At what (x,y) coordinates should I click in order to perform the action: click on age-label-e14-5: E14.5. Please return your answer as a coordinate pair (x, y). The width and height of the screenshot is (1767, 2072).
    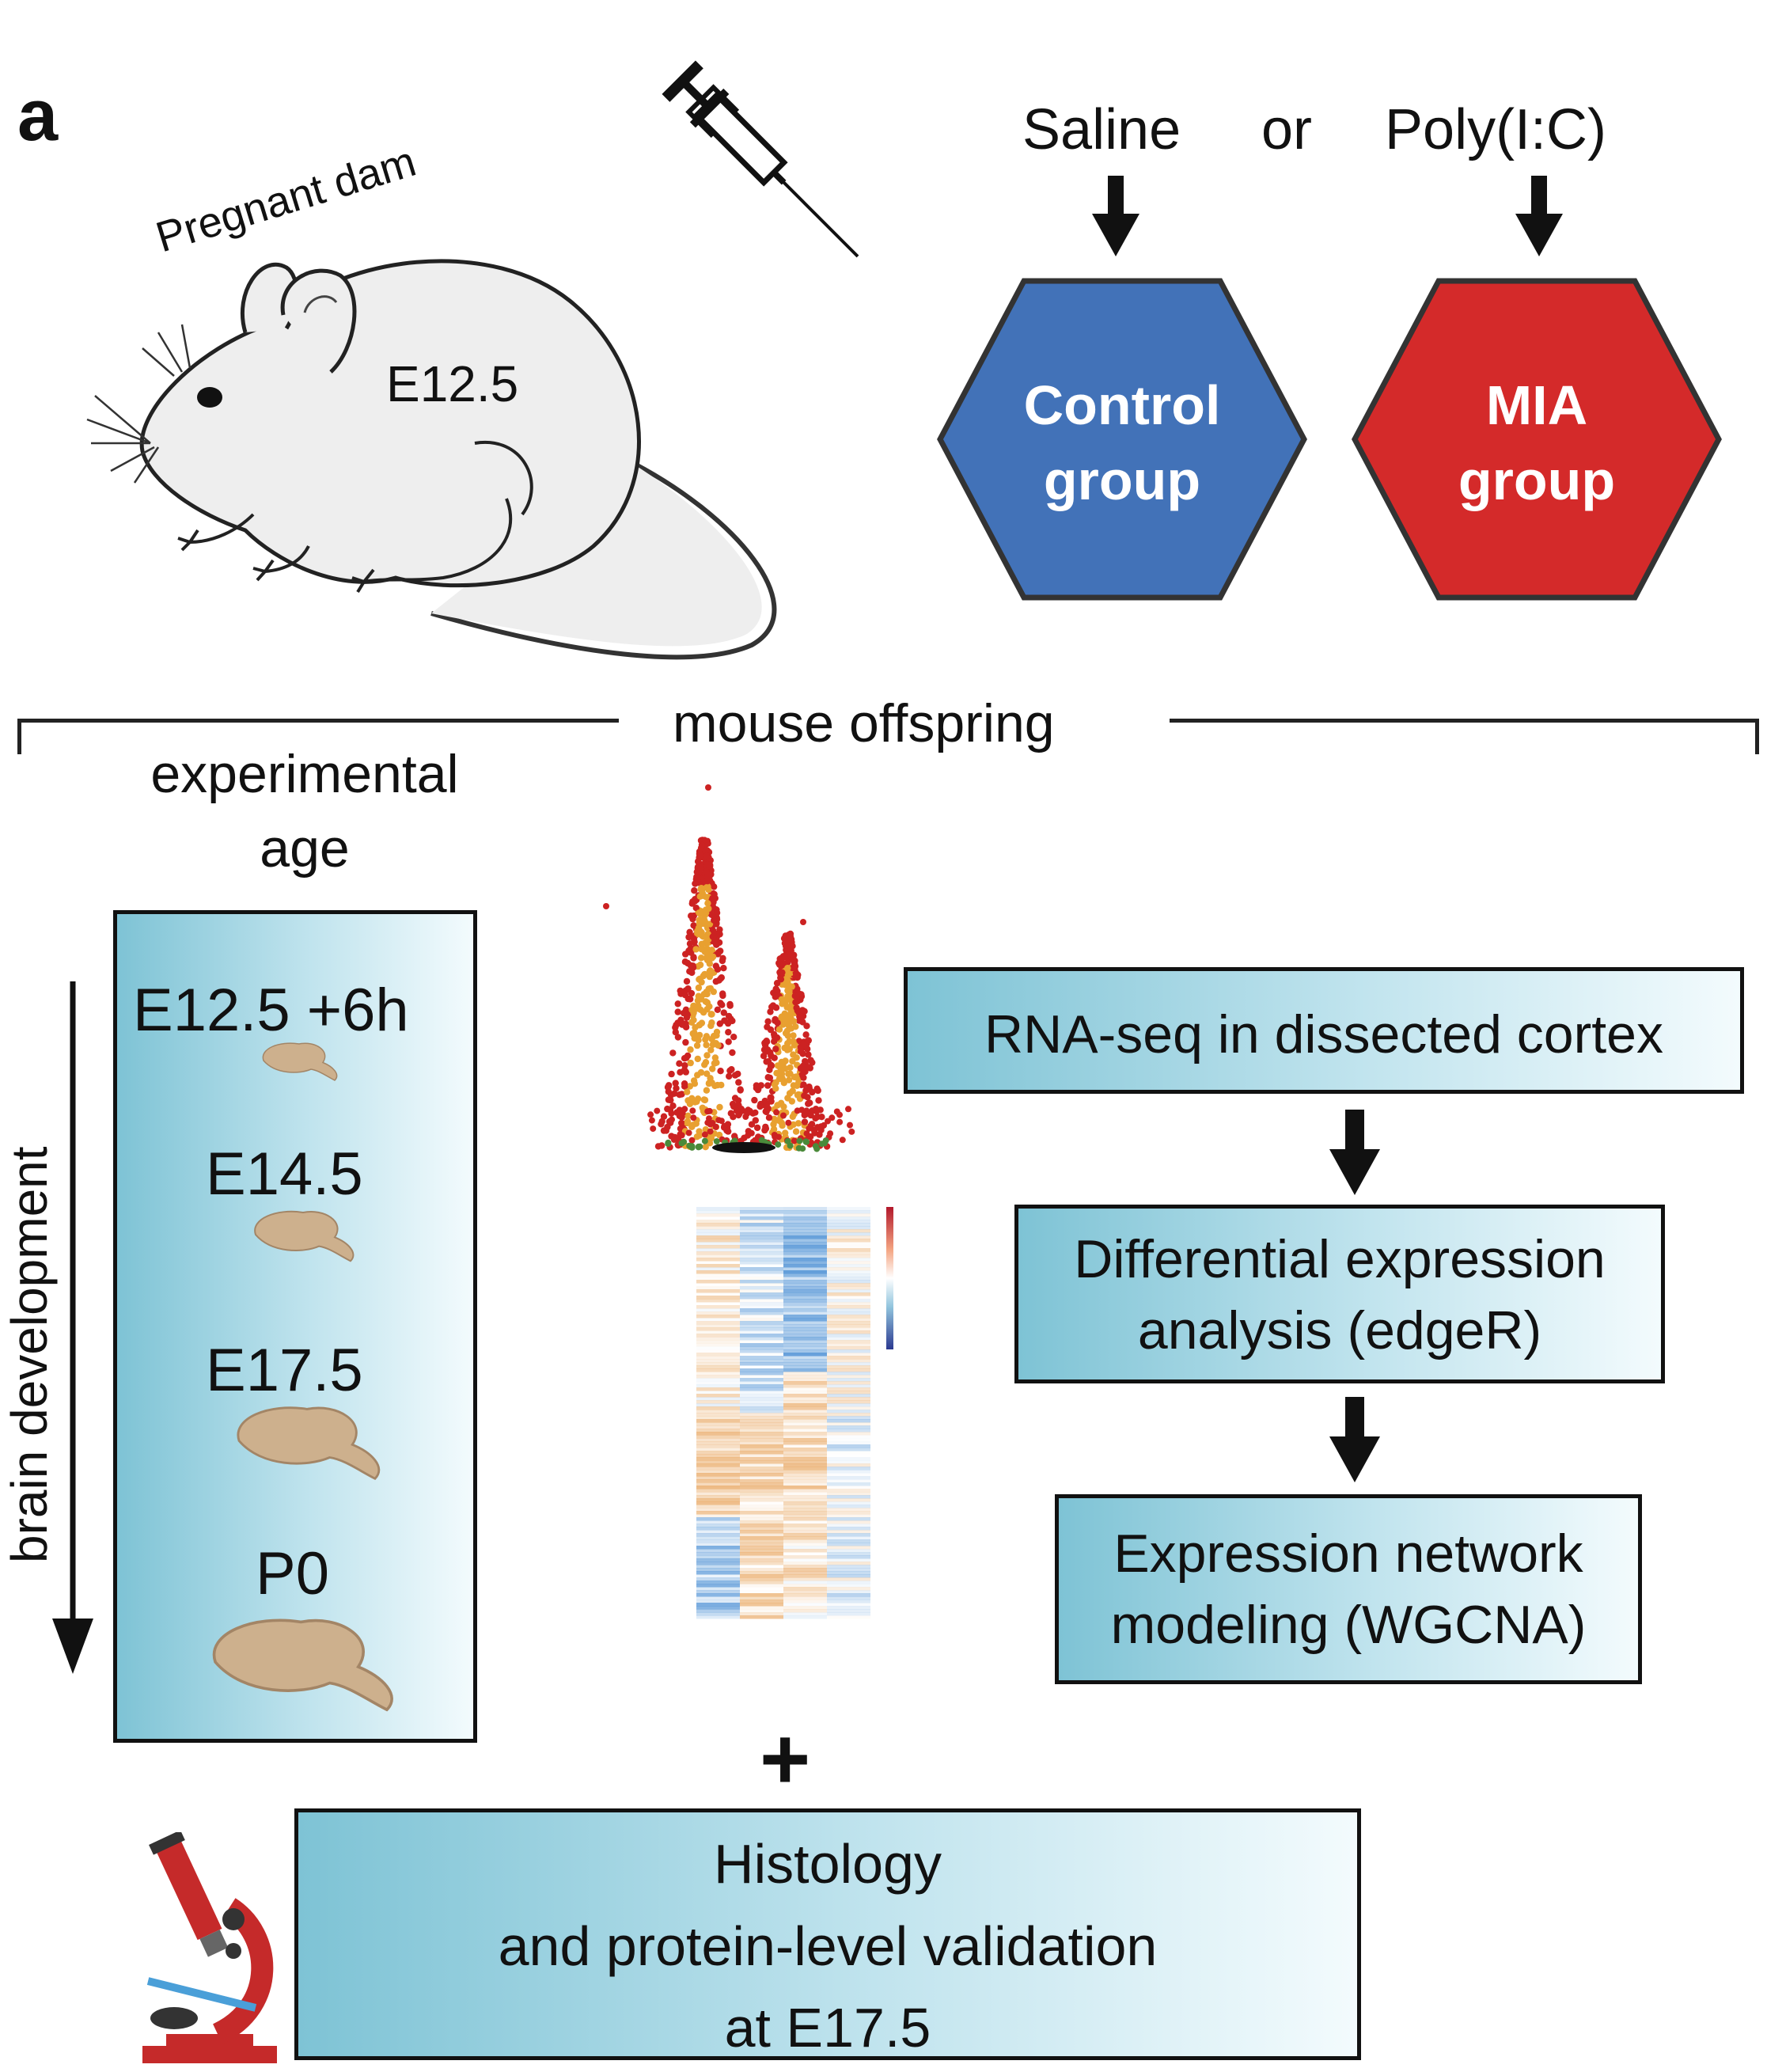
    Looking at the image, I should click on (284, 1174).